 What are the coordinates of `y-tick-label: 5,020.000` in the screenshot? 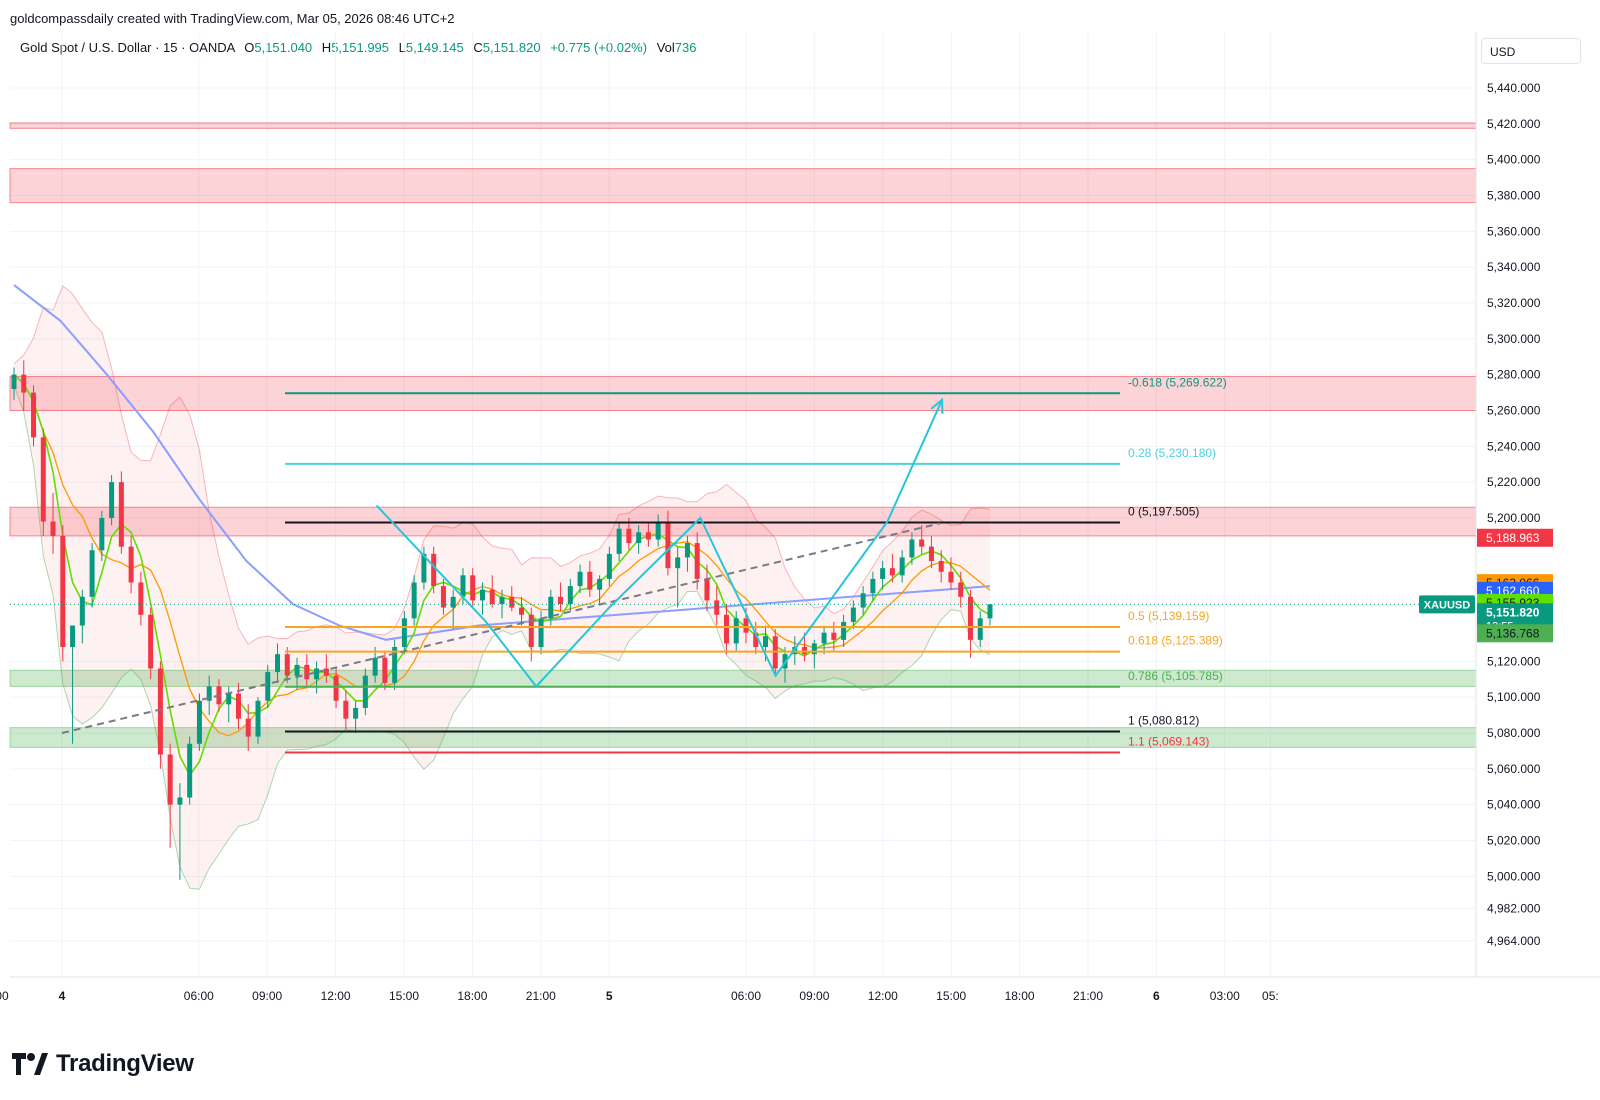 It's located at (1514, 841).